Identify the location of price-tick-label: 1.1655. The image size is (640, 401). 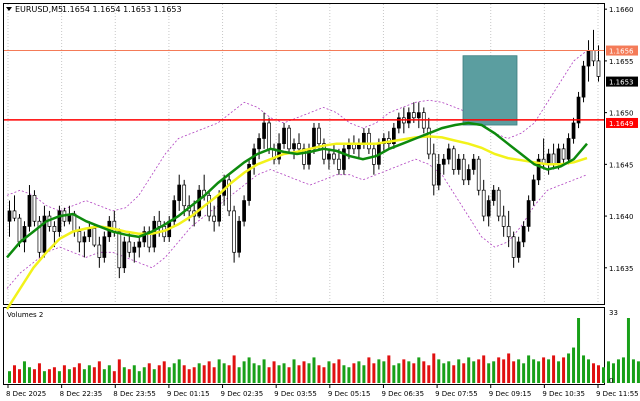
(621, 62).